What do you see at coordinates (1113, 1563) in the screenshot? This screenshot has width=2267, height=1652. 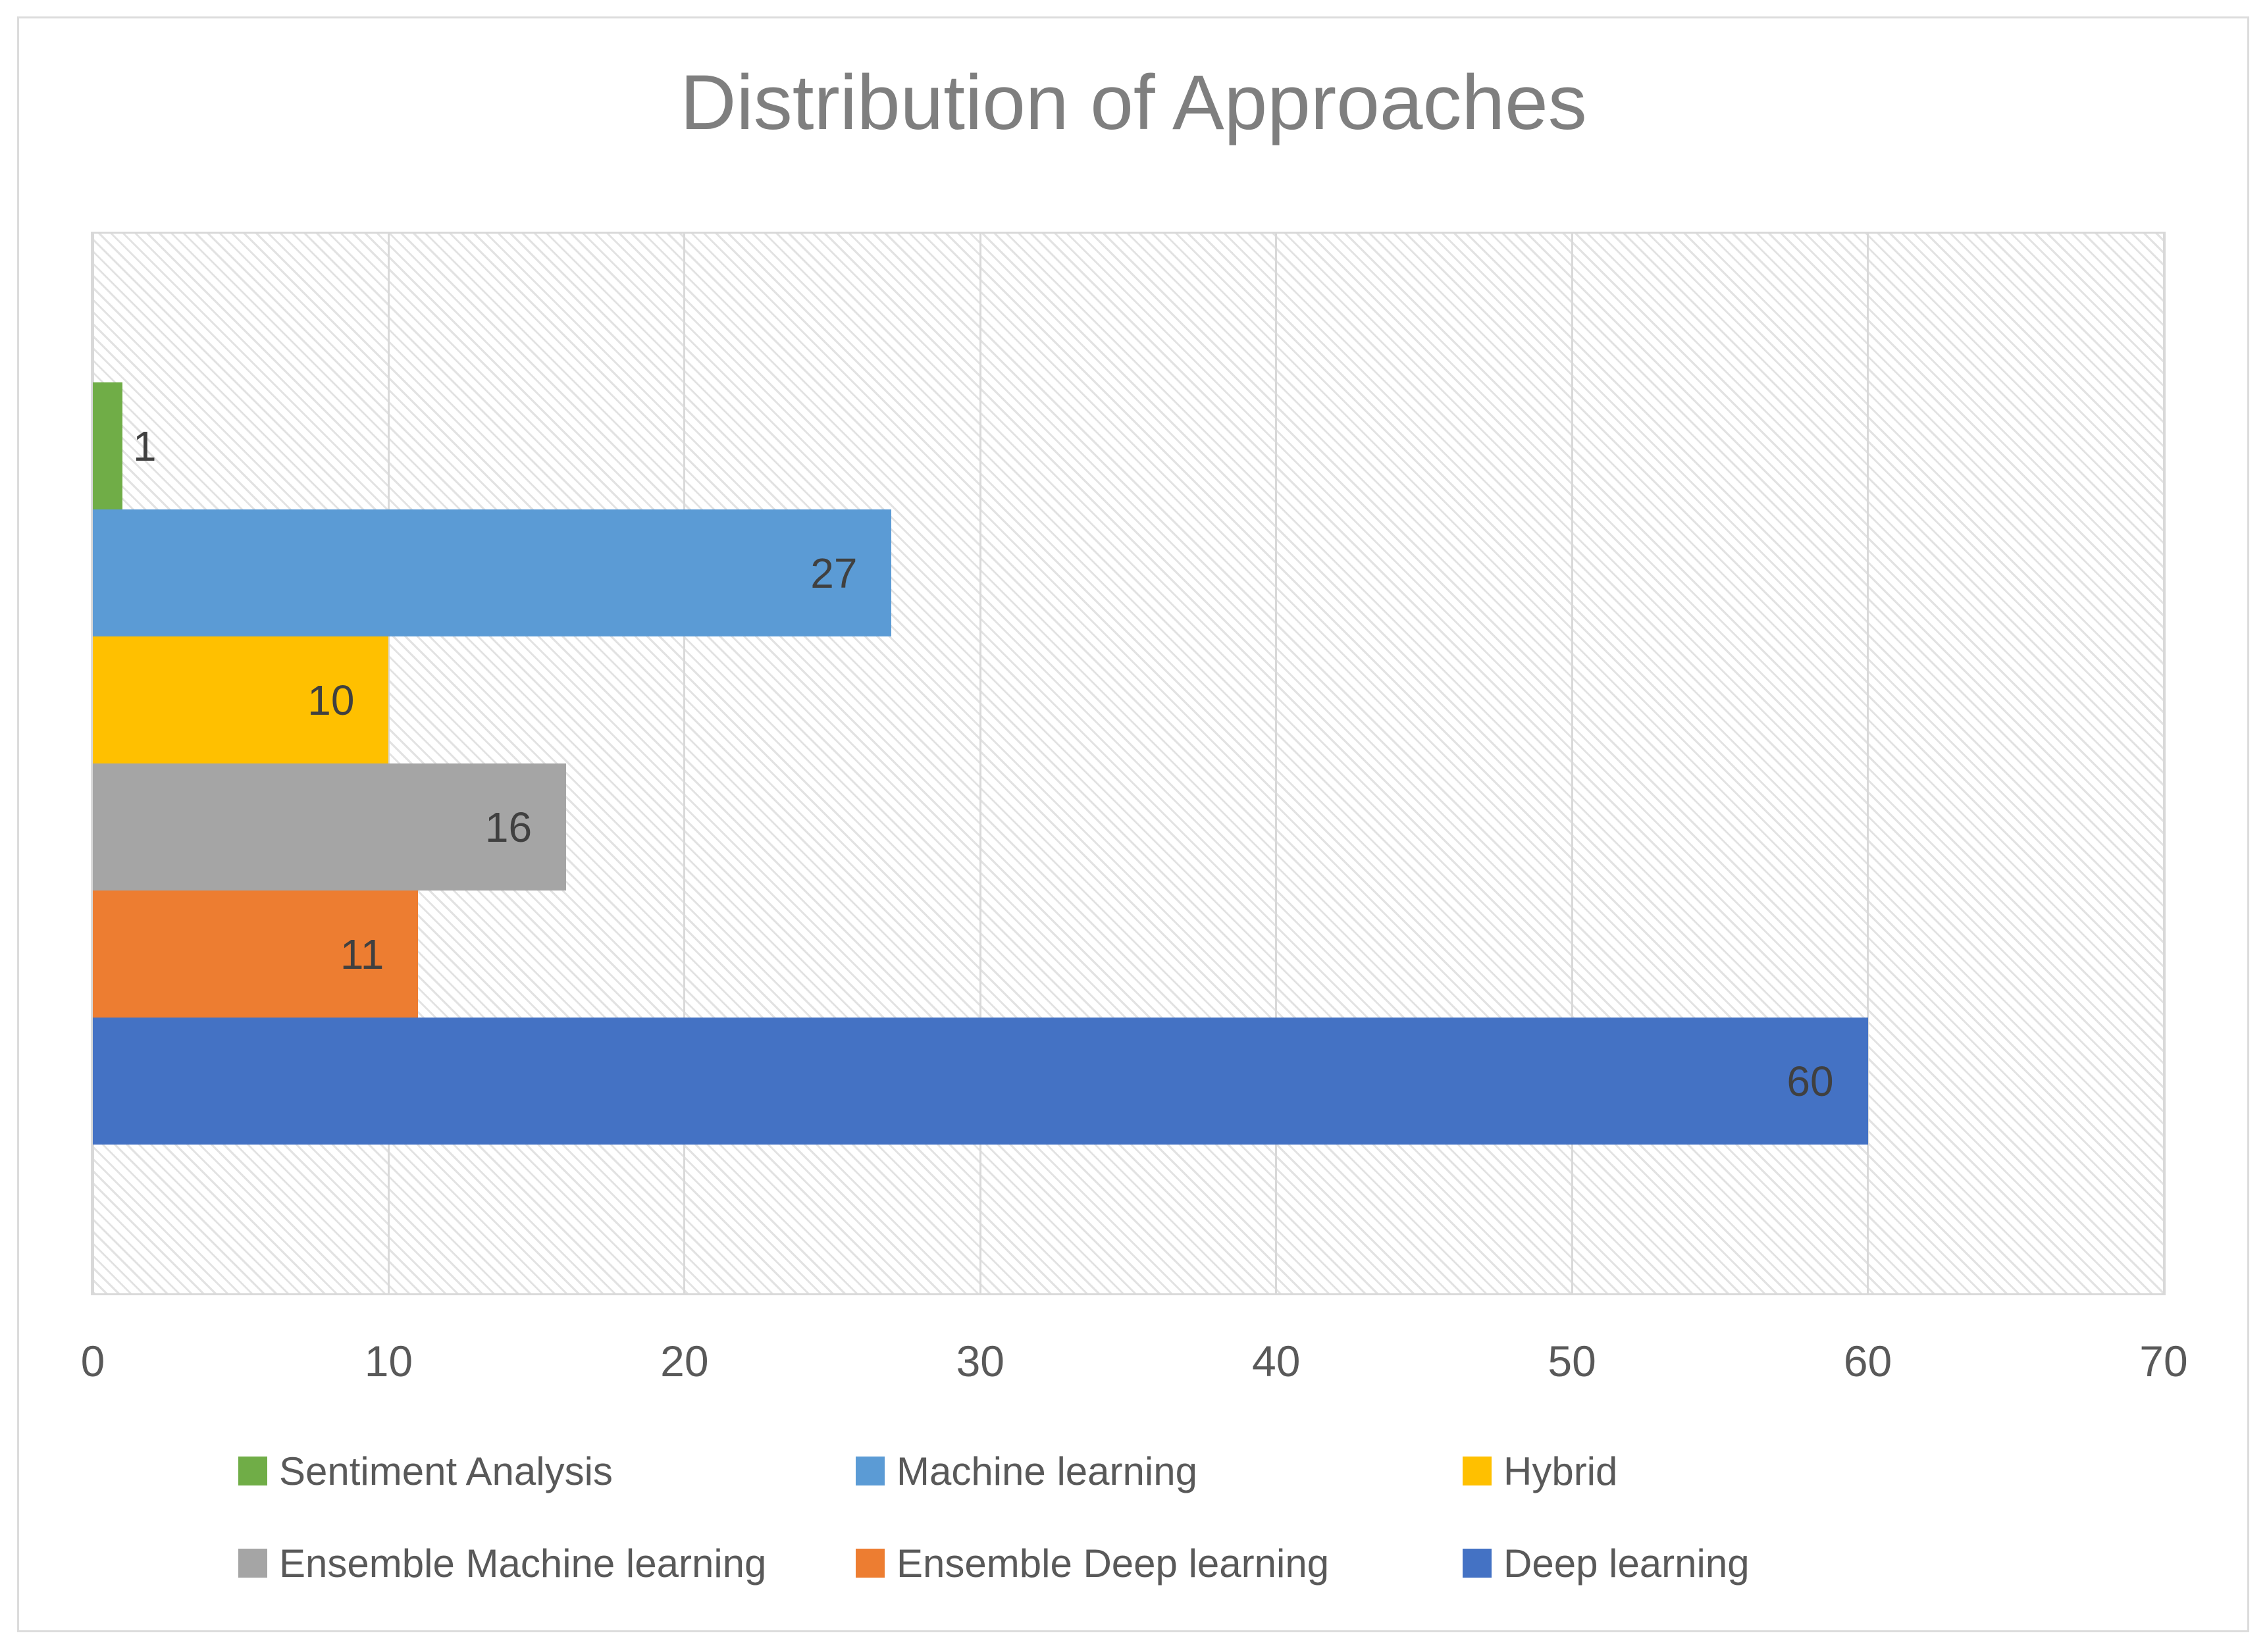 I see `legend-label: Ensemble Deep learning` at bounding box center [1113, 1563].